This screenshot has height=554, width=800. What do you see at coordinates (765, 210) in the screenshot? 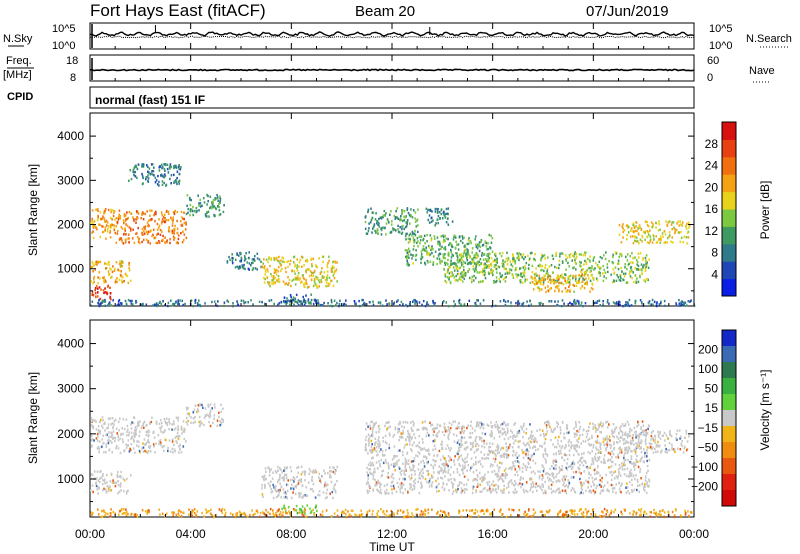
I see `power-colorbar-label: Power [dB]` at bounding box center [765, 210].